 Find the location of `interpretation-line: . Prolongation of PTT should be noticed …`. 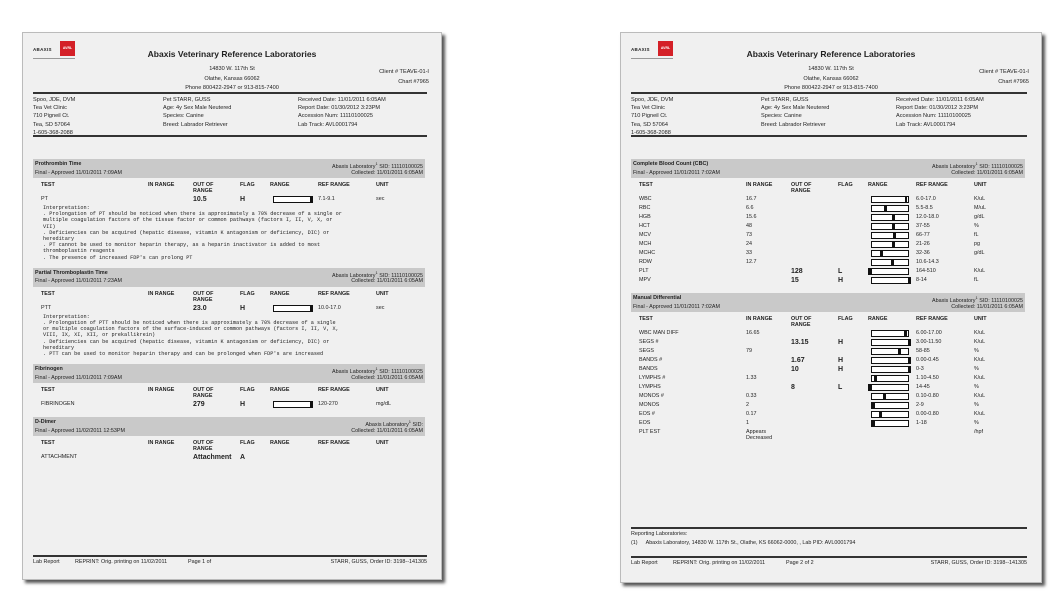

interpretation-line: . Prolongation of PTT should be noticed … is located at coordinates (189, 323).